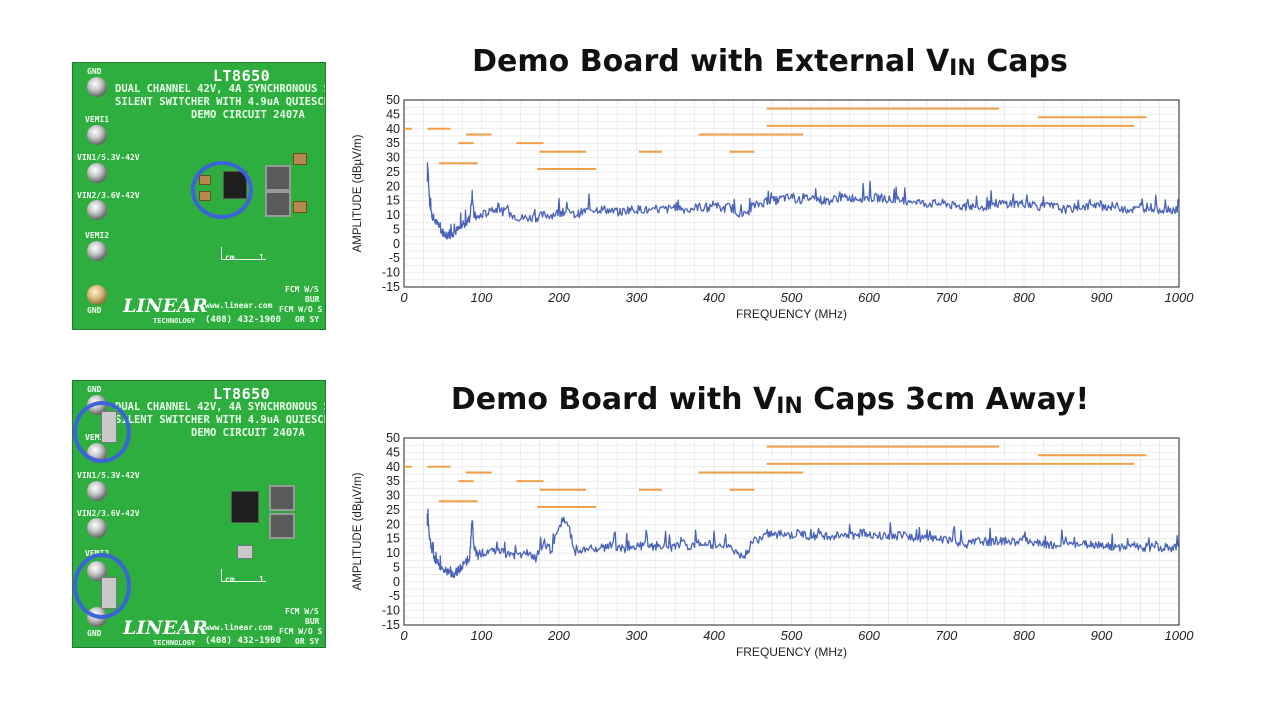 This screenshot has width=1280, height=720. Describe the element at coordinates (97, 251) in the screenshot. I see `terminal-post-vemi2` at that location.